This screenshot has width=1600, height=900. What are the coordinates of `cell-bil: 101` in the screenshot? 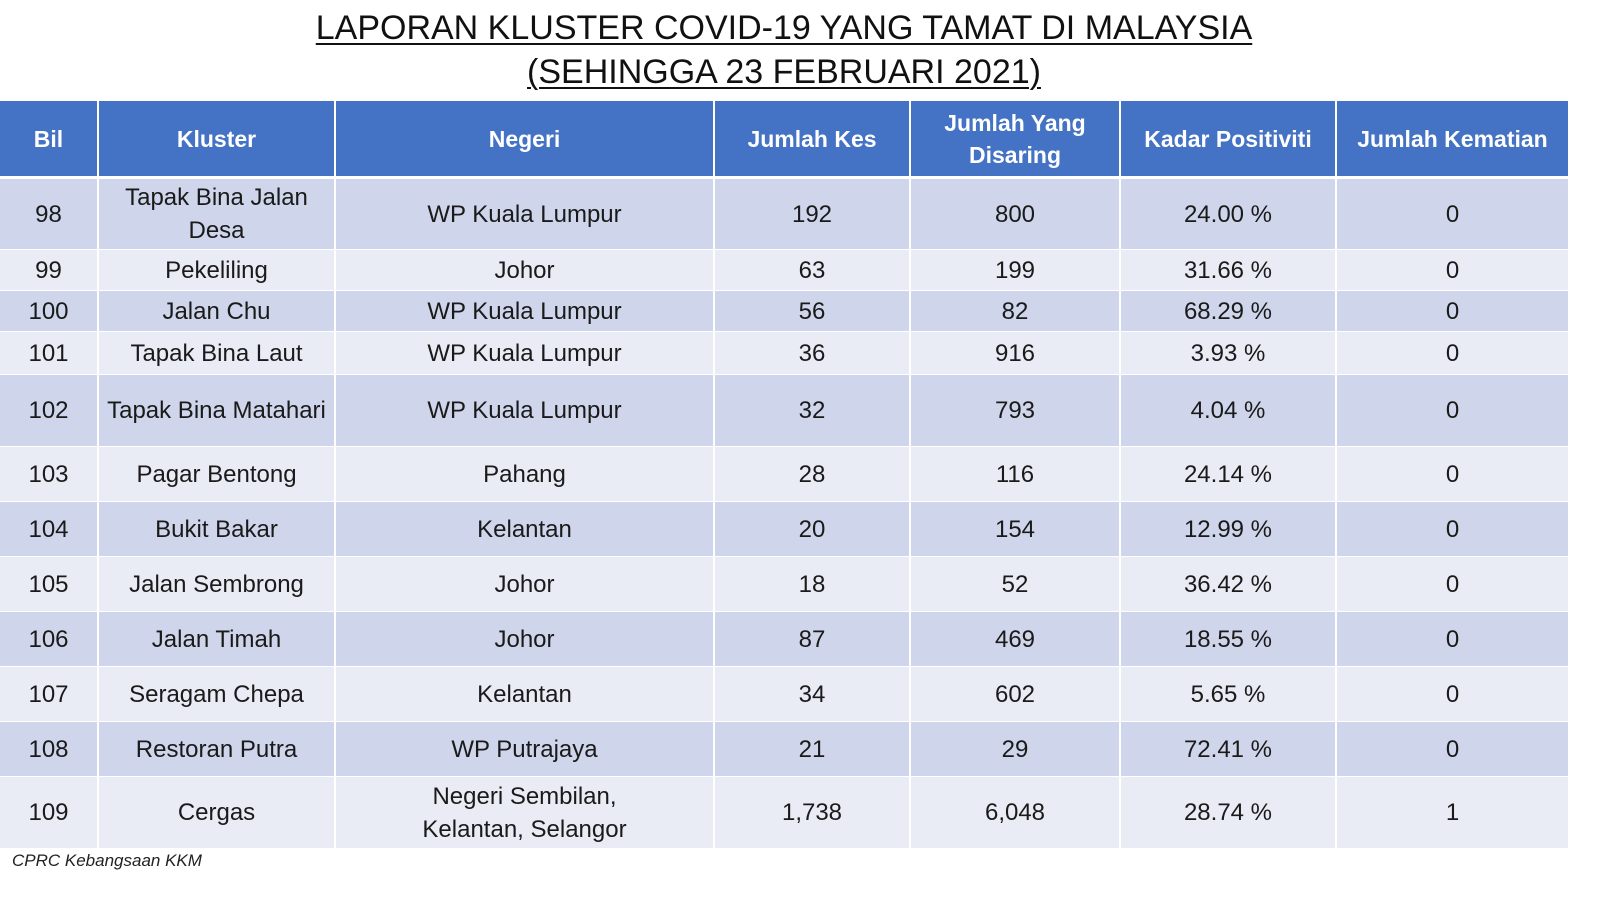 It's located at (49, 353).